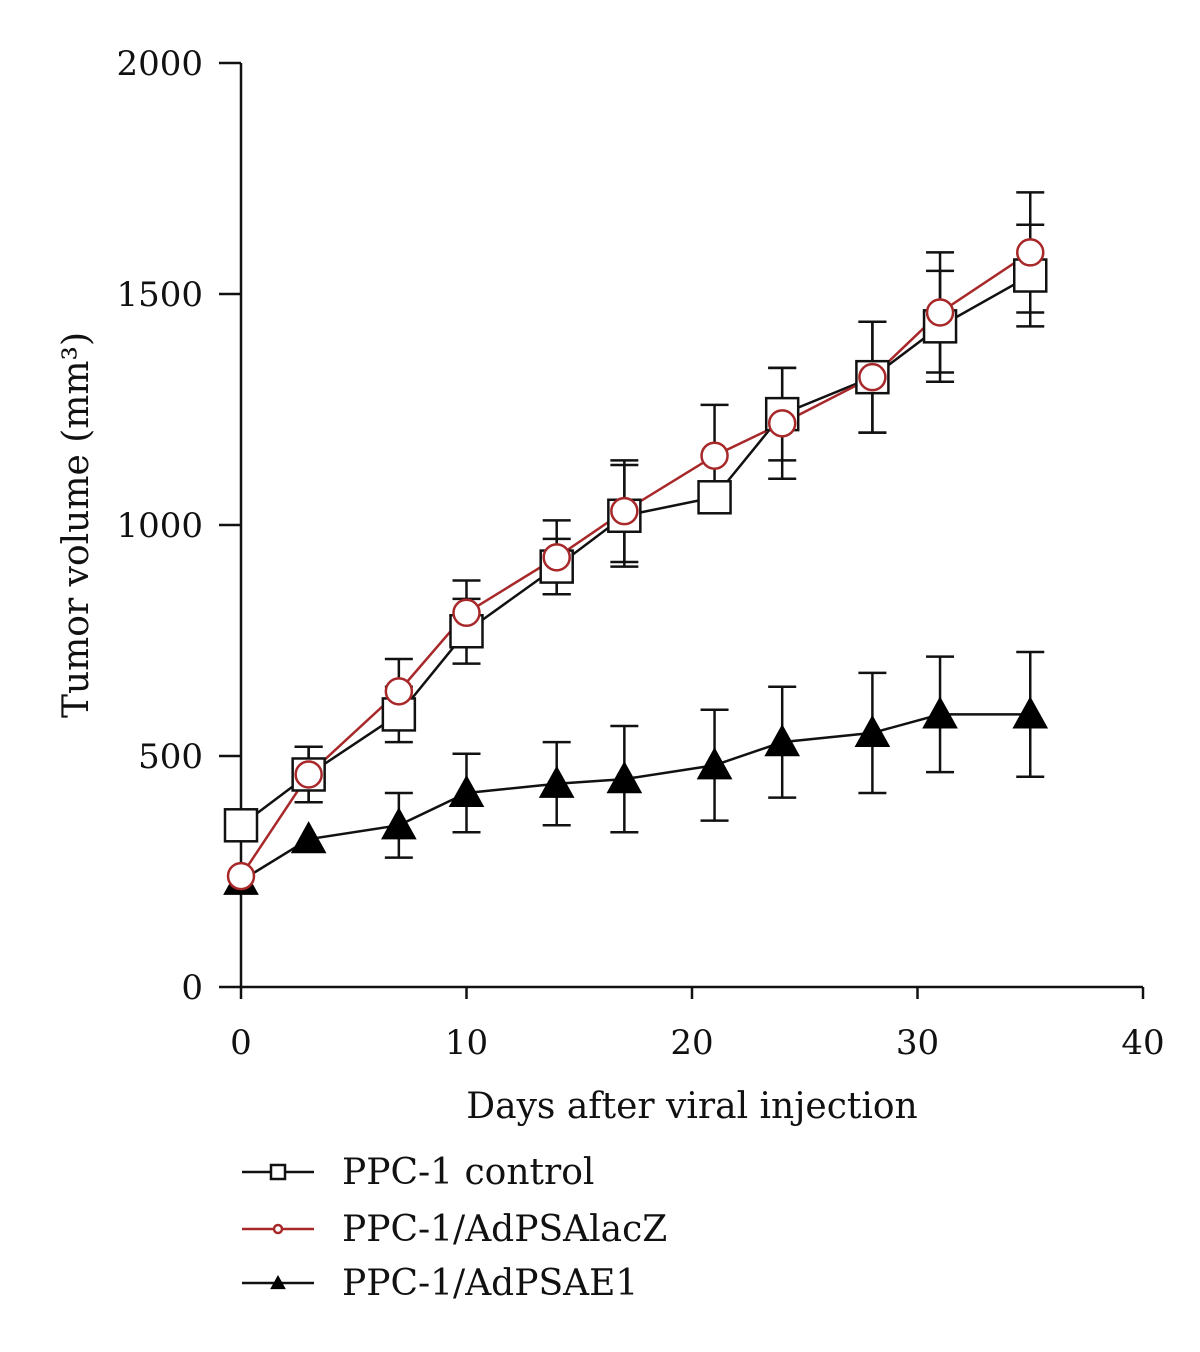  I want to click on x-tick-label: 0, so click(241, 1043).